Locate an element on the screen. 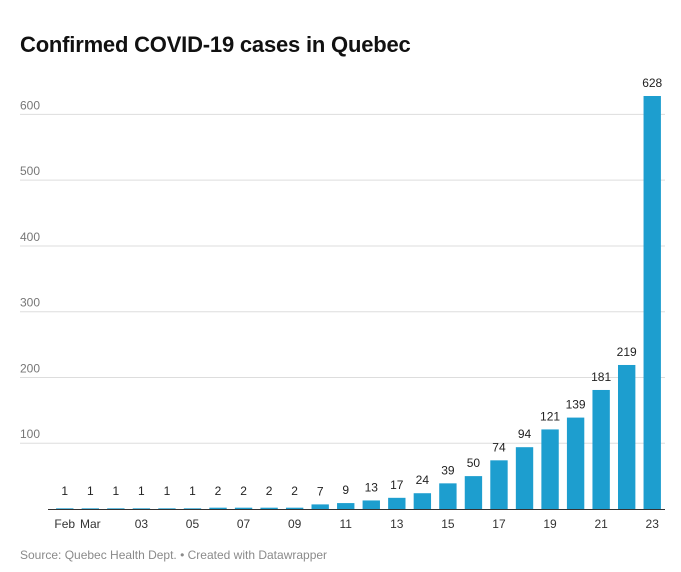 The height and width of the screenshot is (572, 681). x-tick-label: 21 is located at coordinates (601, 524).